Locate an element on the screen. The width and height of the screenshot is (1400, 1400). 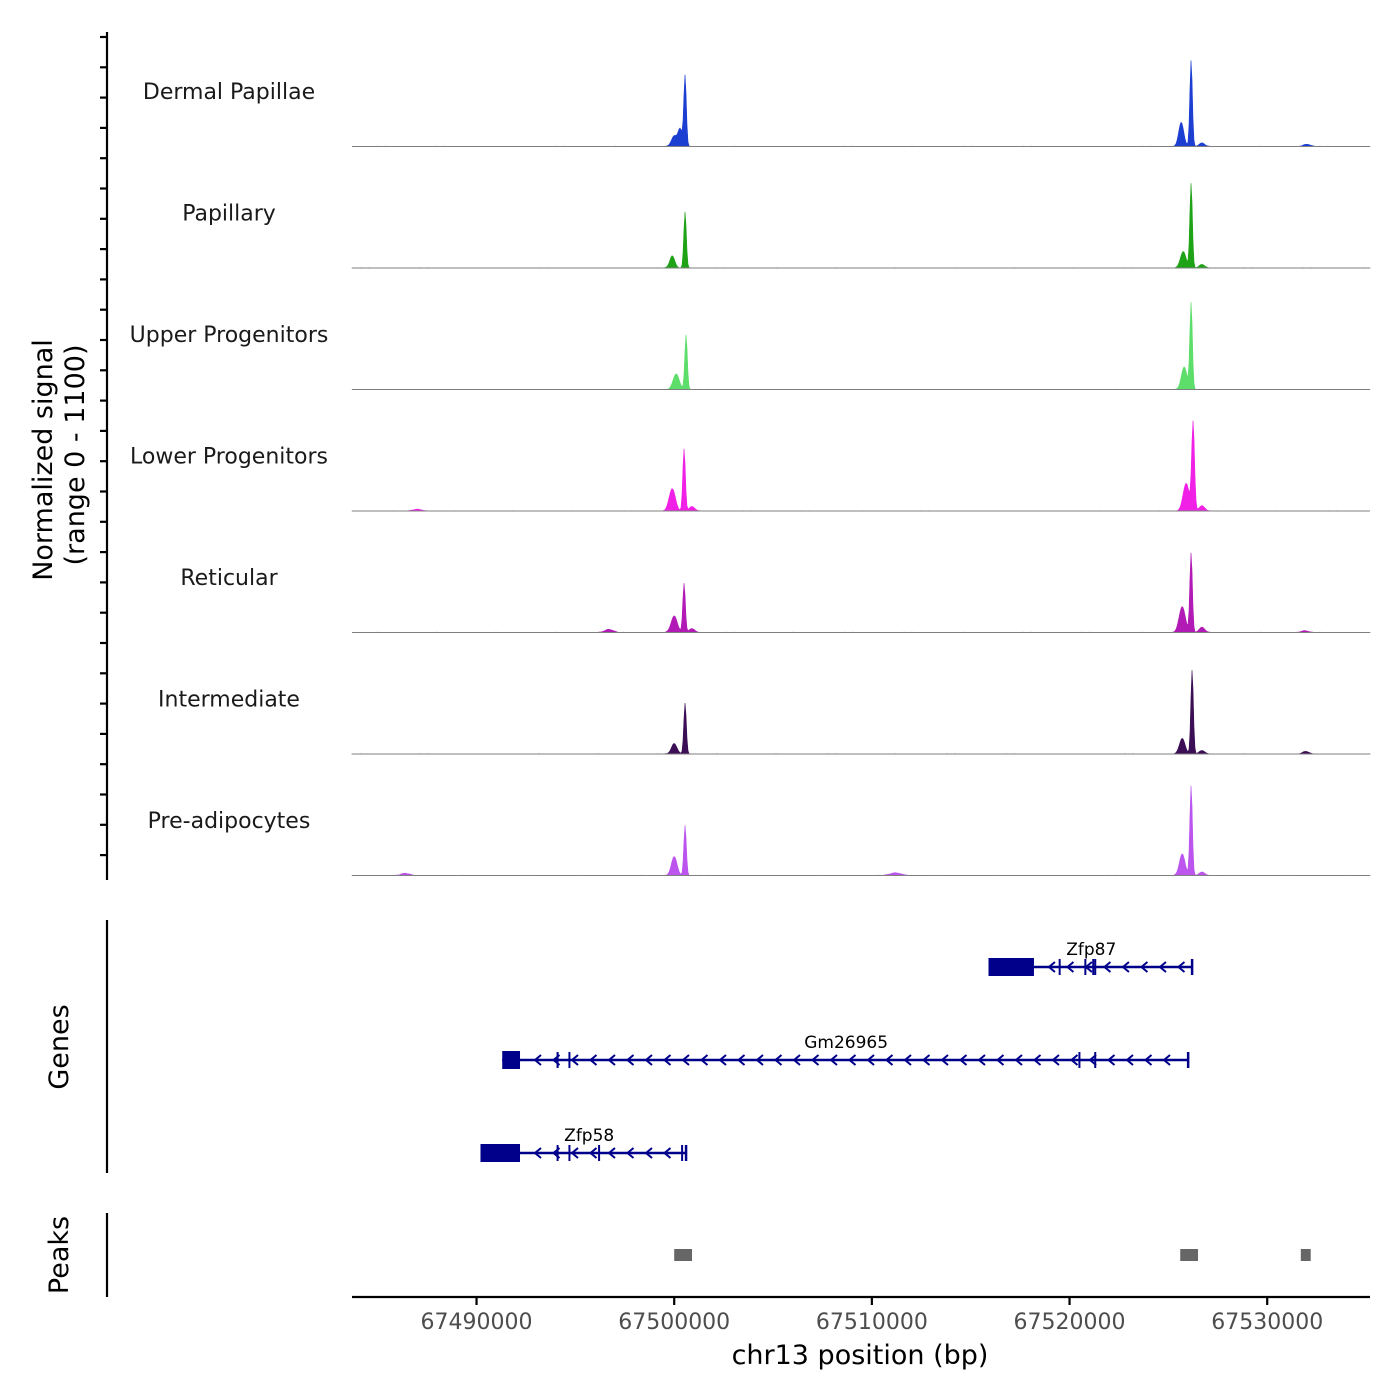
gene-gm26965: Gm26965 is located at coordinates (846, 1051).